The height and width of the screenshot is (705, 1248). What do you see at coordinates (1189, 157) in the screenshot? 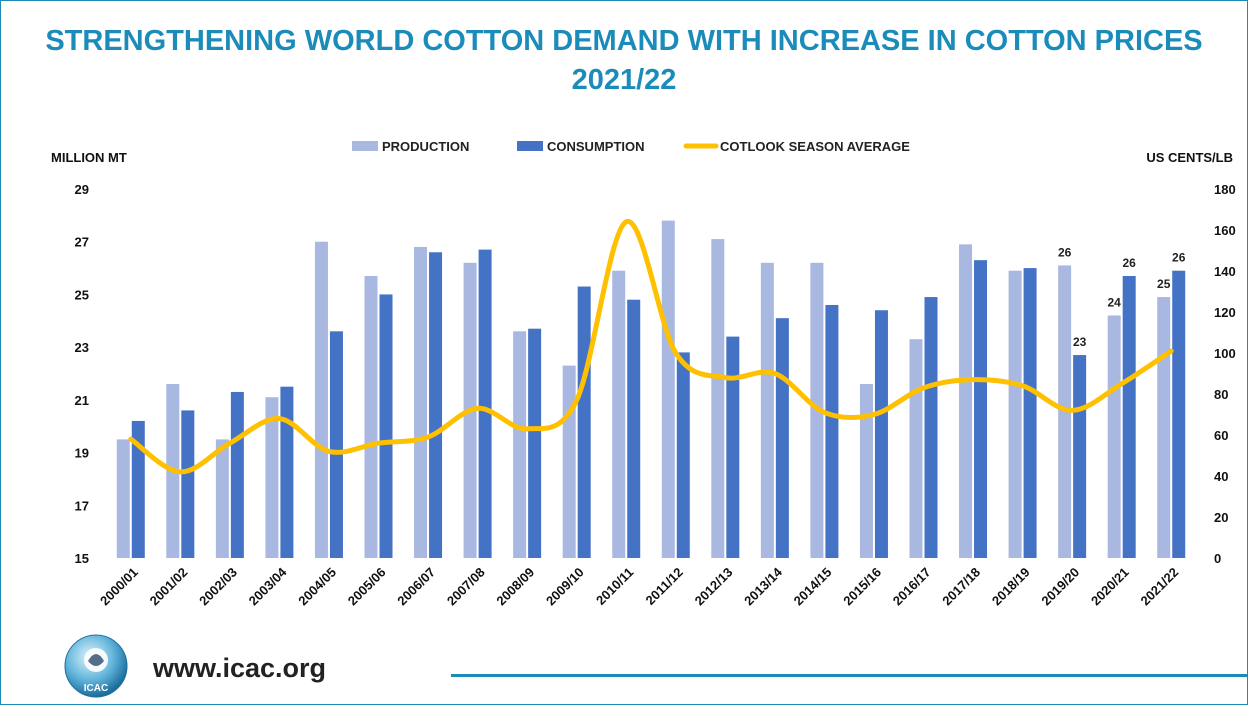
I see `y-axis-right-label: US CENTS/LB` at bounding box center [1189, 157].